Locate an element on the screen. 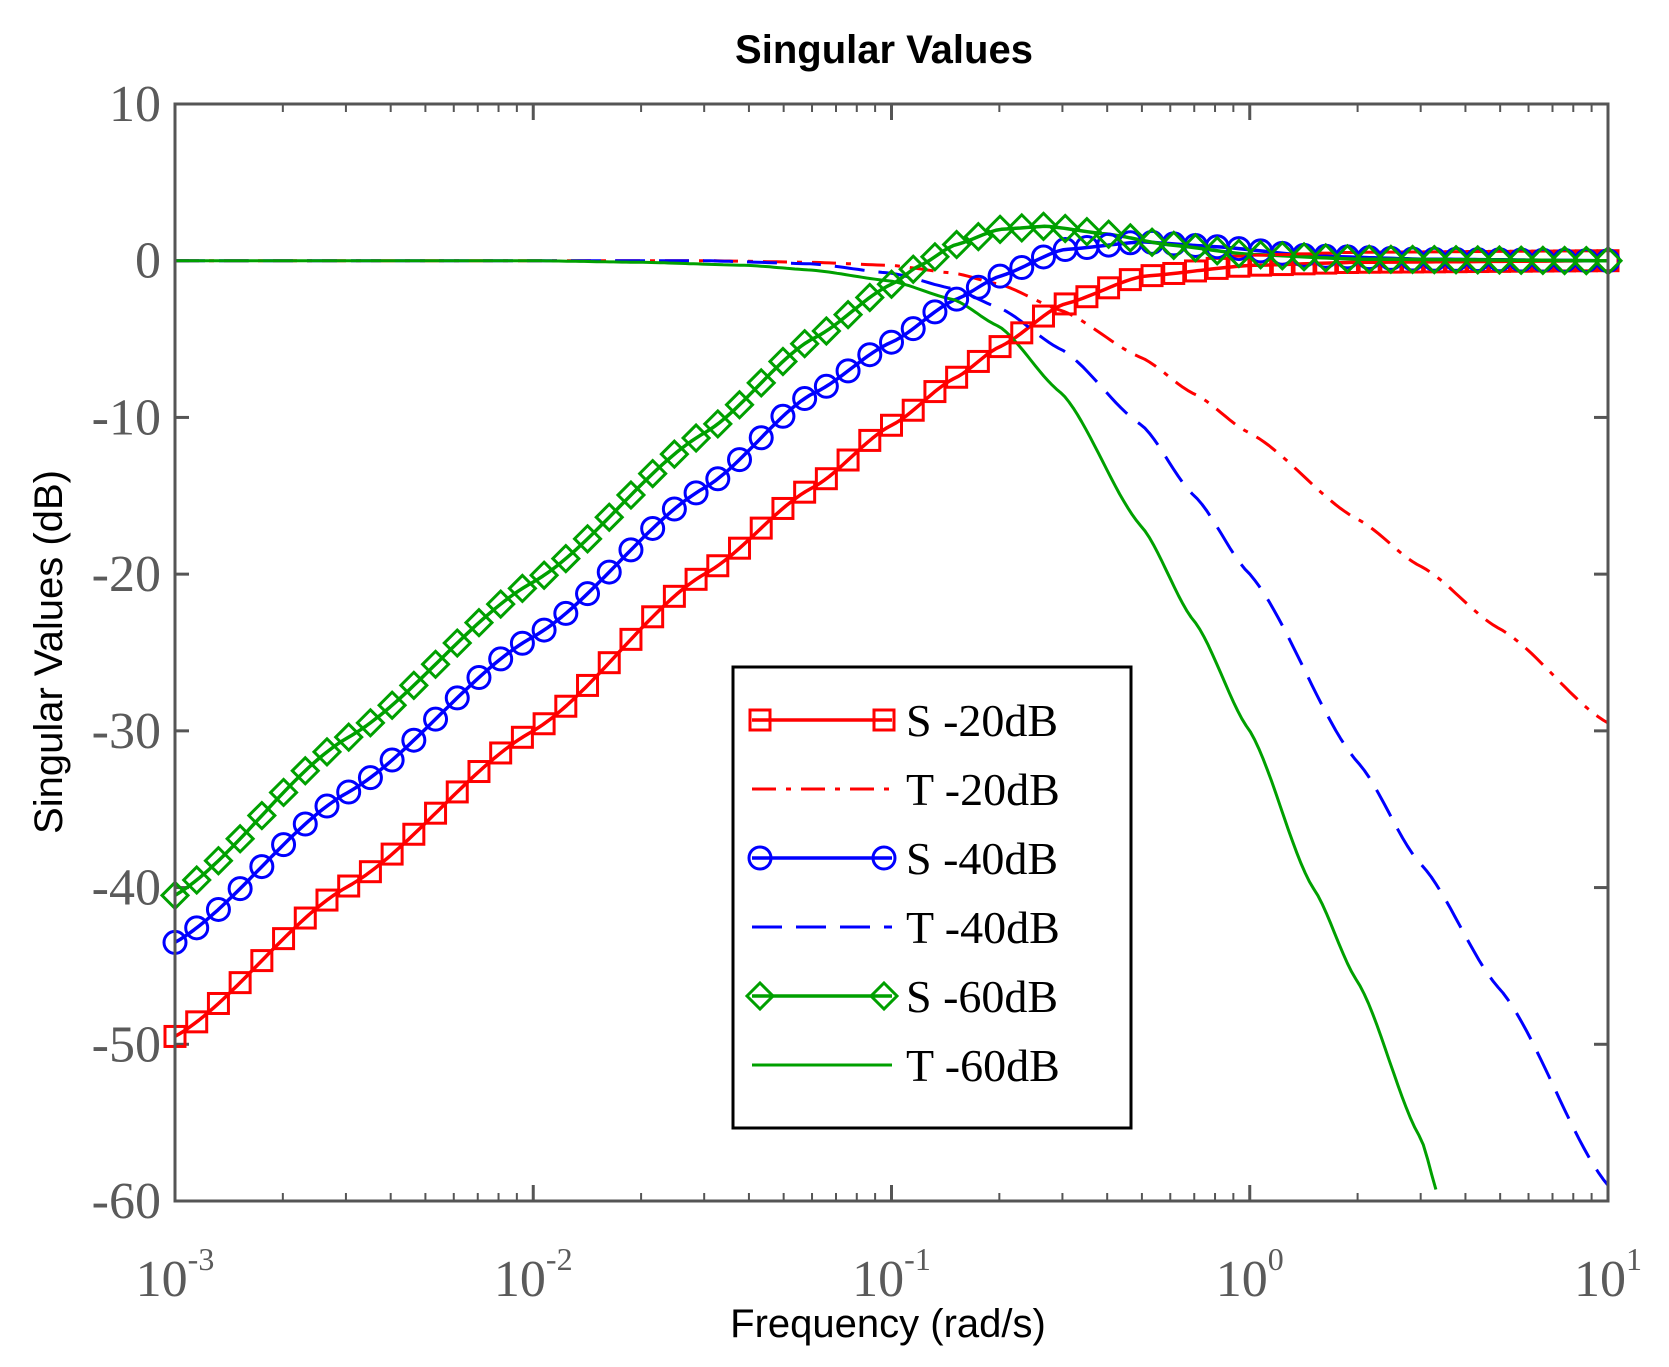  legend-box is located at coordinates (932, 897).